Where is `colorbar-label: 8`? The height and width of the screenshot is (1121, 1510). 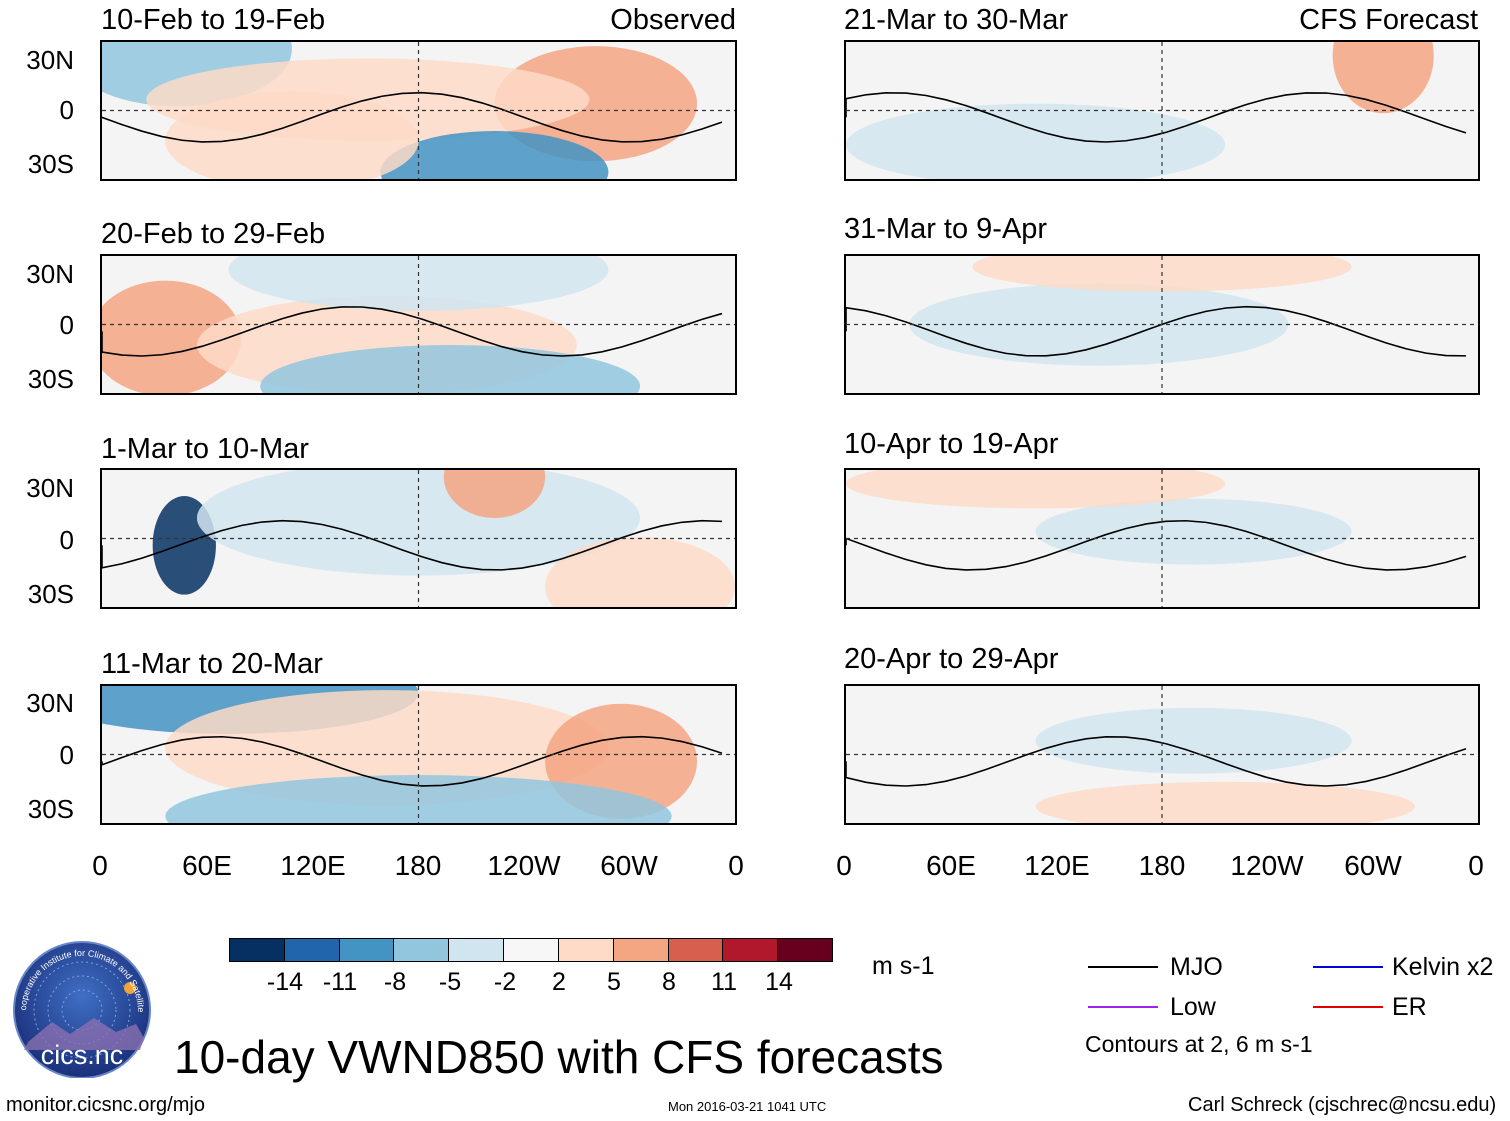
colorbar-label: 8 is located at coordinates (669, 982).